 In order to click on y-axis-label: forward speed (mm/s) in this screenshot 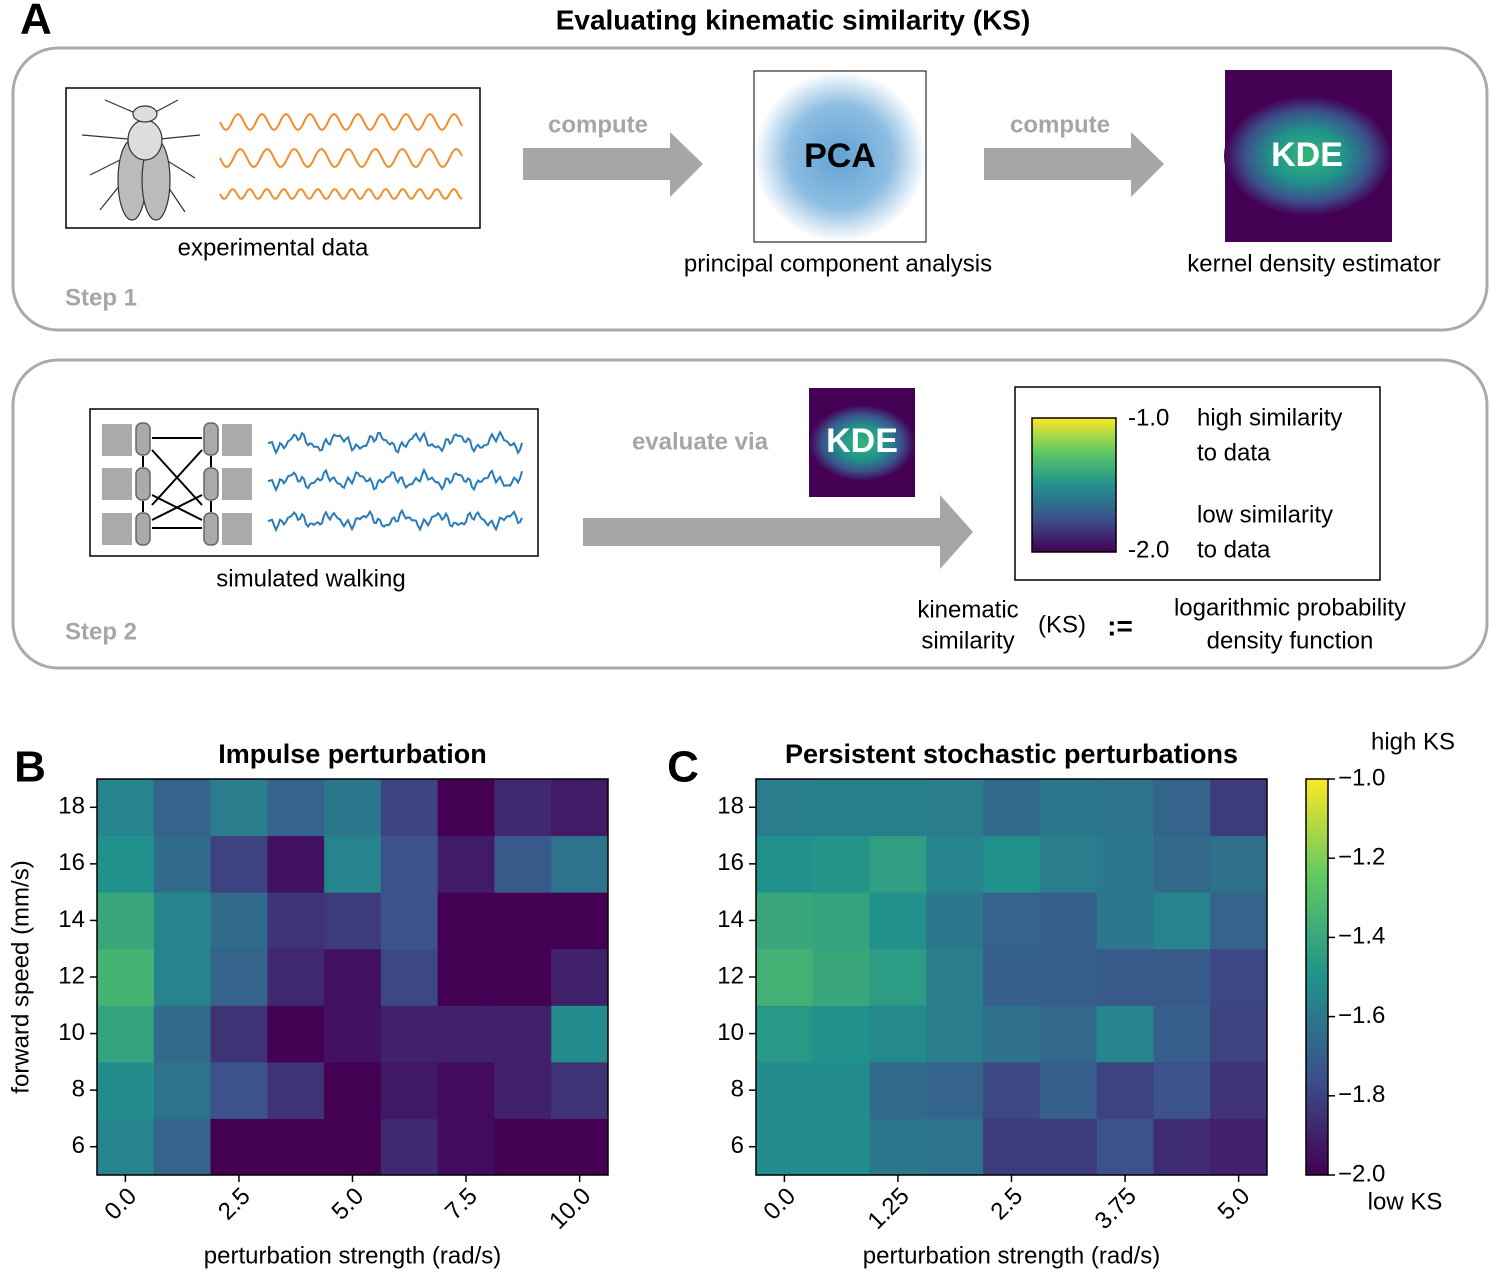, I will do `click(20, 976)`.